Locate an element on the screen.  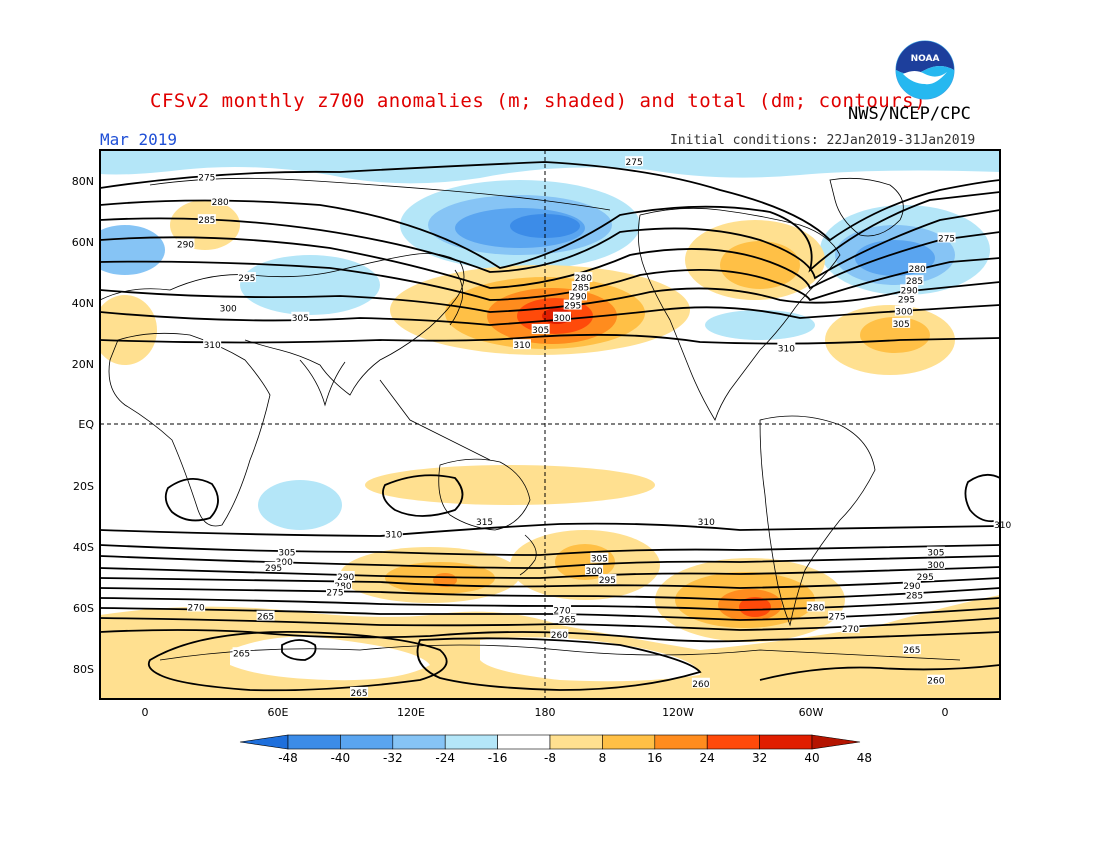
coast-greenland is located at coordinates (866, 207).